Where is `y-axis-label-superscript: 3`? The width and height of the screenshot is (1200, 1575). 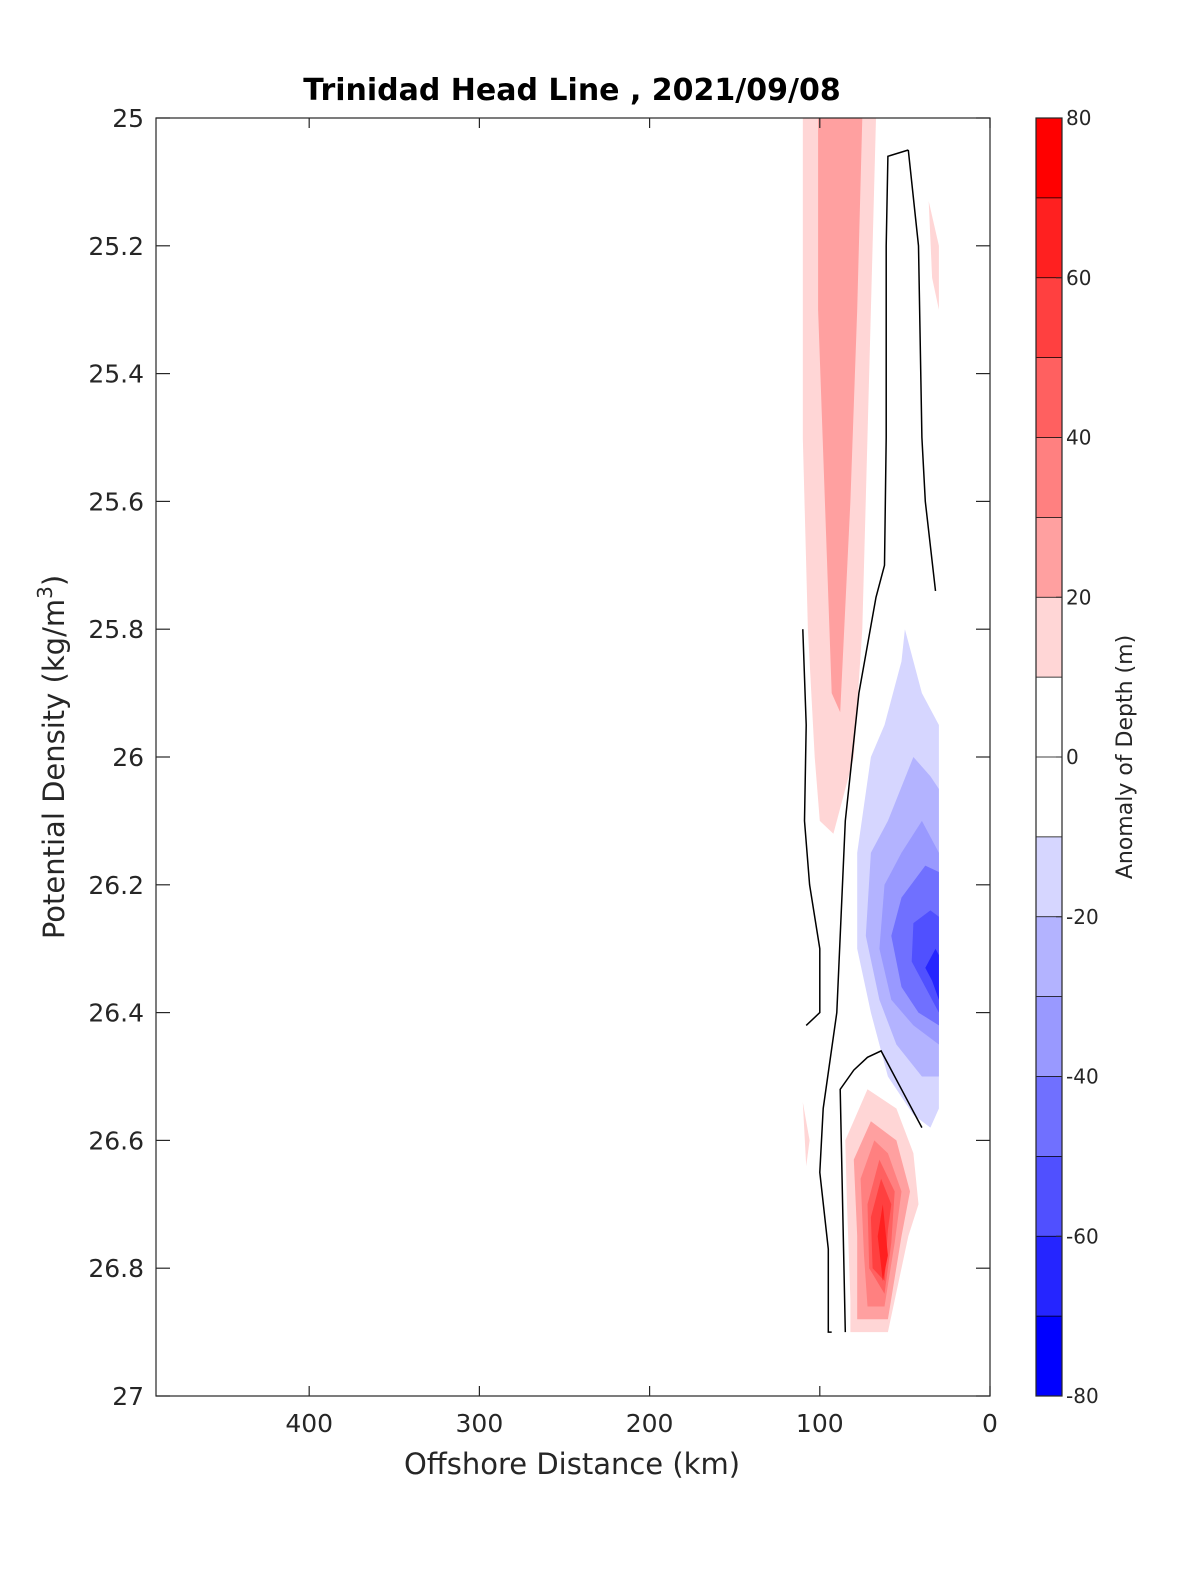 y-axis-label-superscript: 3 is located at coordinates (45, 592).